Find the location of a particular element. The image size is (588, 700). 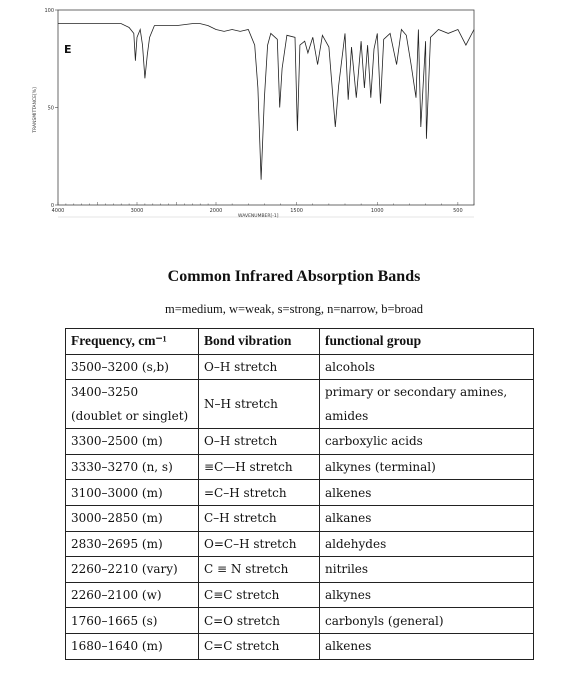

cell-group: alkanes is located at coordinates (426, 518).